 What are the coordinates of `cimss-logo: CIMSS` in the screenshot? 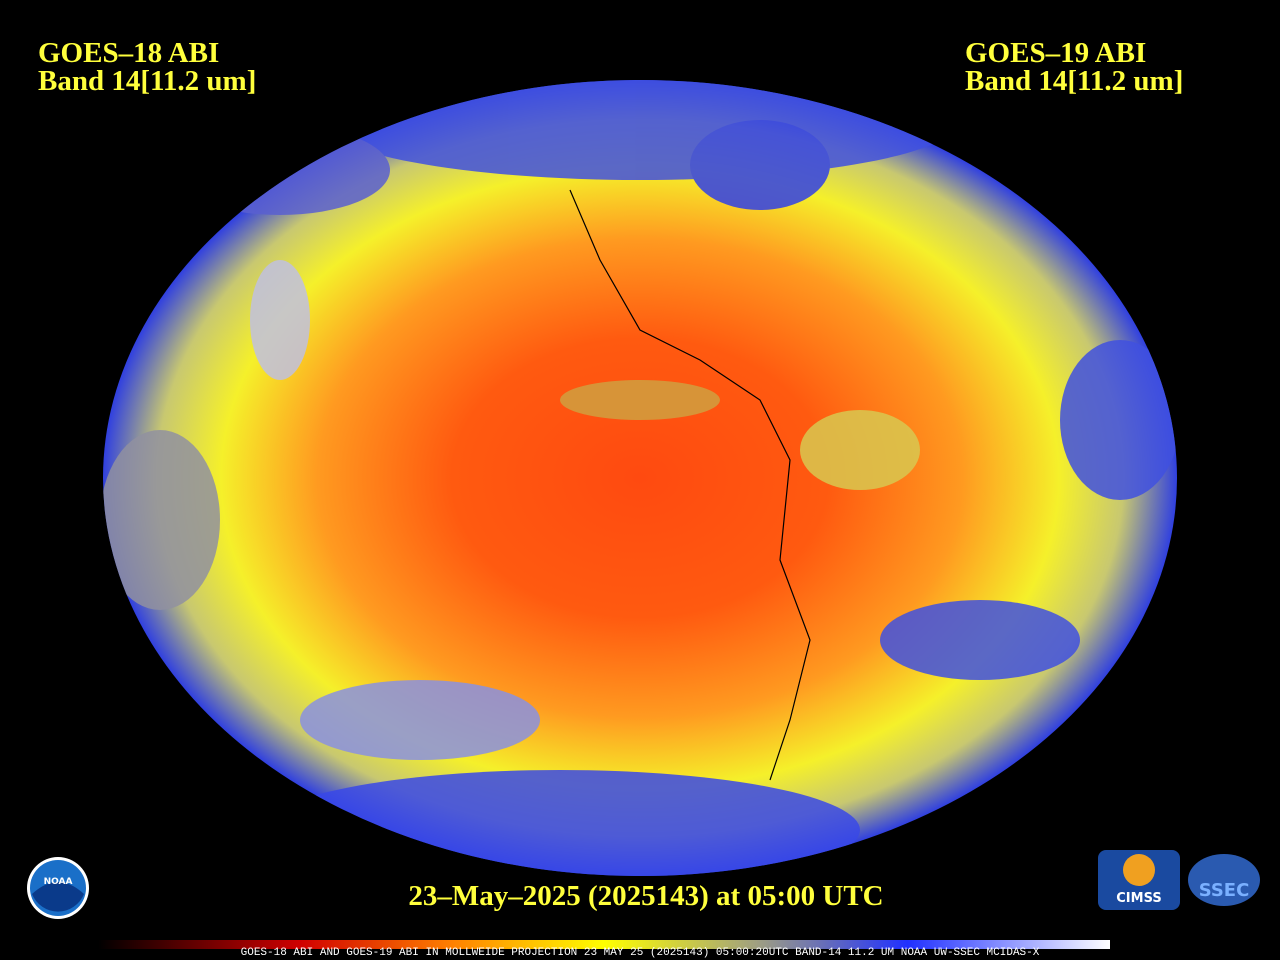 It's located at (1139, 880).